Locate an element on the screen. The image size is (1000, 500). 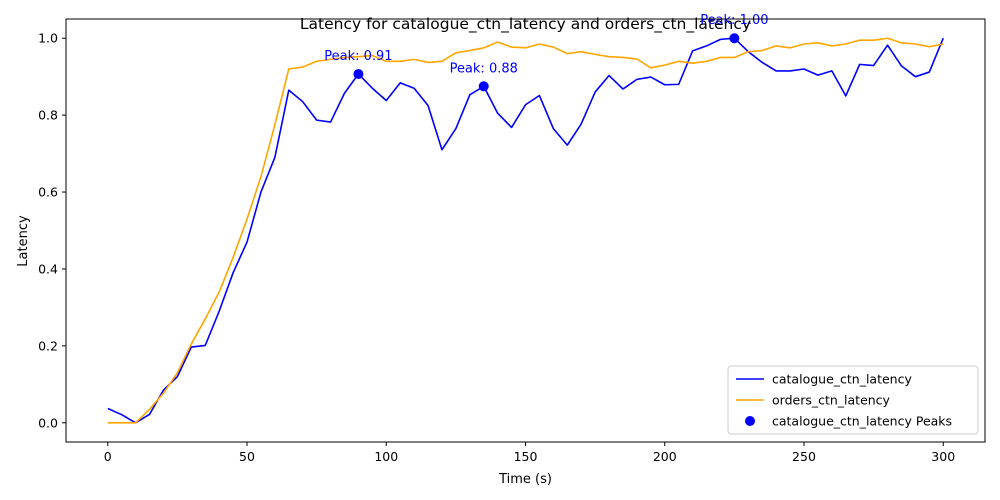
legend-label: orders_ctn_latency is located at coordinates (831, 400).